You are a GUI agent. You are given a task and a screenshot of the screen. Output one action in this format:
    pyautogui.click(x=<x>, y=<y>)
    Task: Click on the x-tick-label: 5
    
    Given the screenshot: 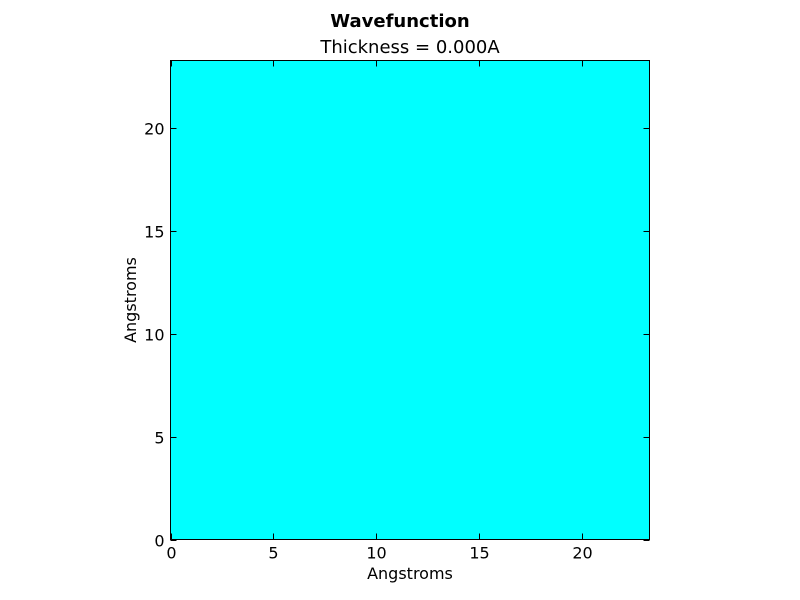 What is the action you would take?
    pyautogui.click(x=273, y=553)
    